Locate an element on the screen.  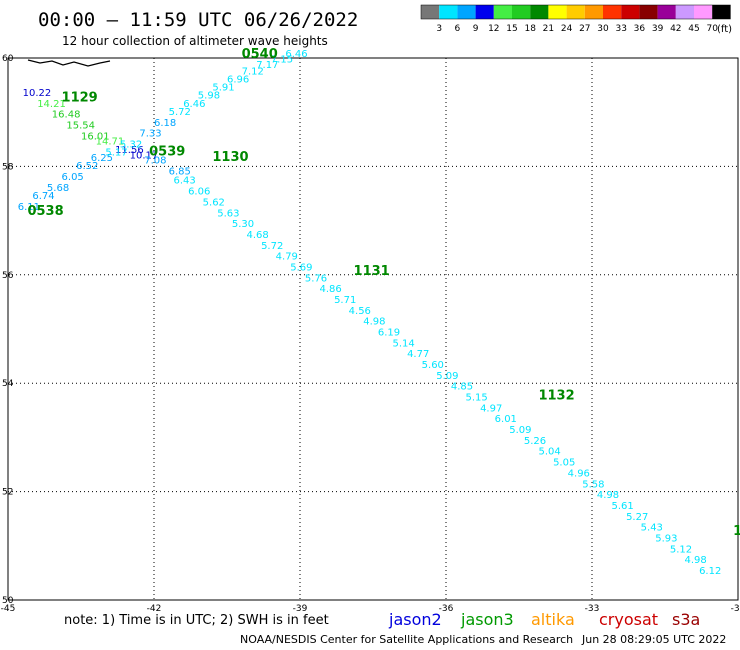
swh-value-label: 5.26 is located at coordinates (535, 441).